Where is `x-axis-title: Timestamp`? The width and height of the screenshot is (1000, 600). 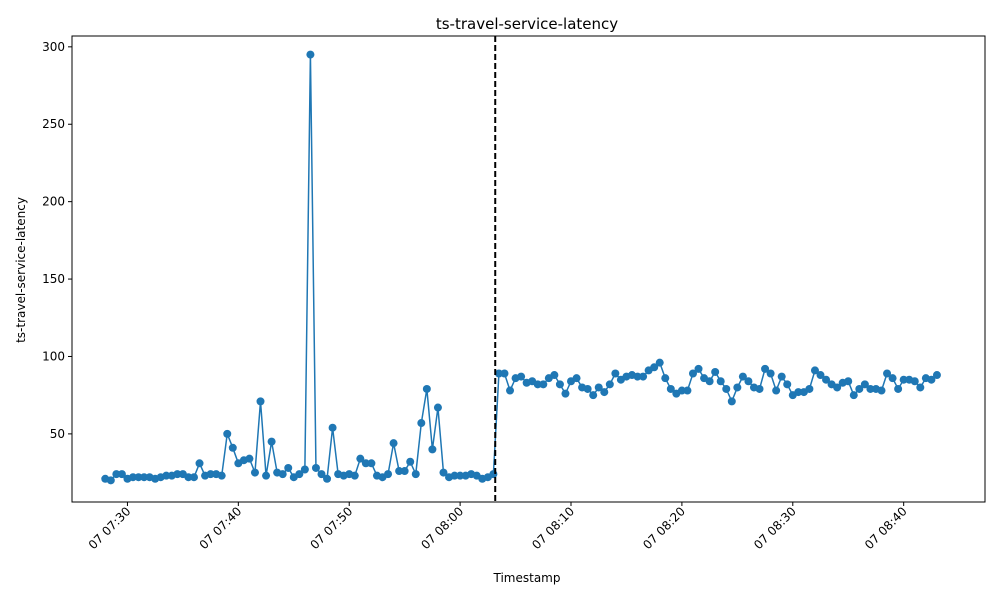 x-axis-title: Timestamp is located at coordinates (527, 578).